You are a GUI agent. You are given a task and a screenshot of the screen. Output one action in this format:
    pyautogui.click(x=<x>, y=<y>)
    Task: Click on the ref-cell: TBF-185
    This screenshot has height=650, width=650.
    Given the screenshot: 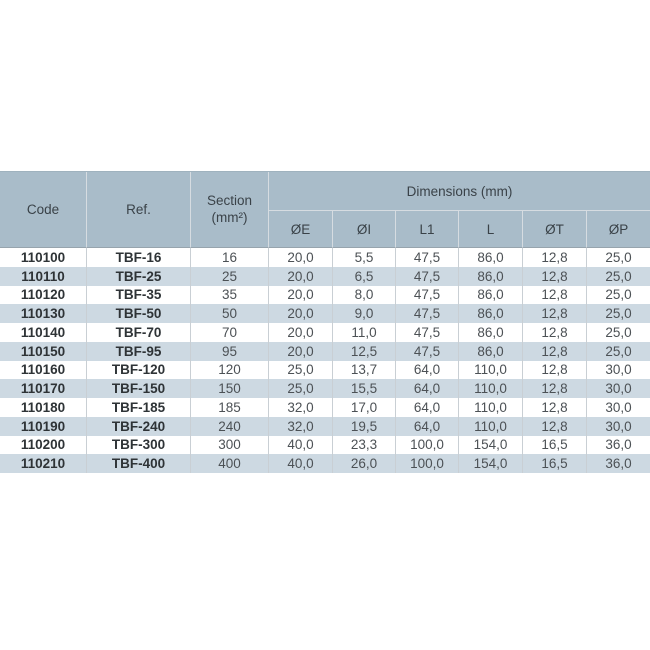 What is the action you would take?
    pyautogui.click(x=138, y=407)
    